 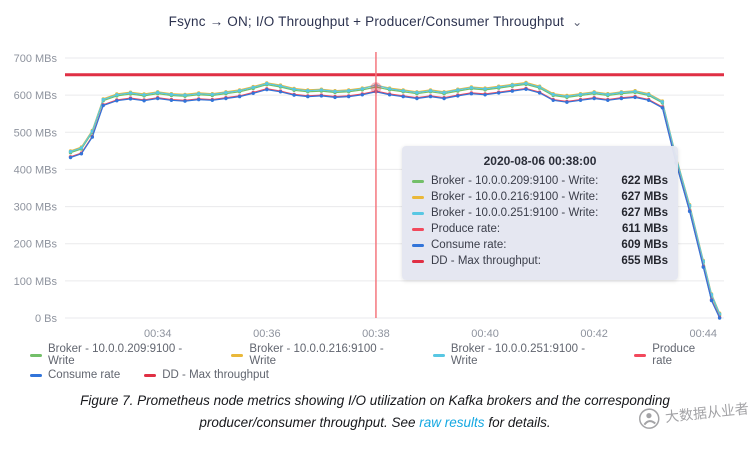 I want to click on y-axis-tick-label: 700 MBs, so click(x=36, y=59).